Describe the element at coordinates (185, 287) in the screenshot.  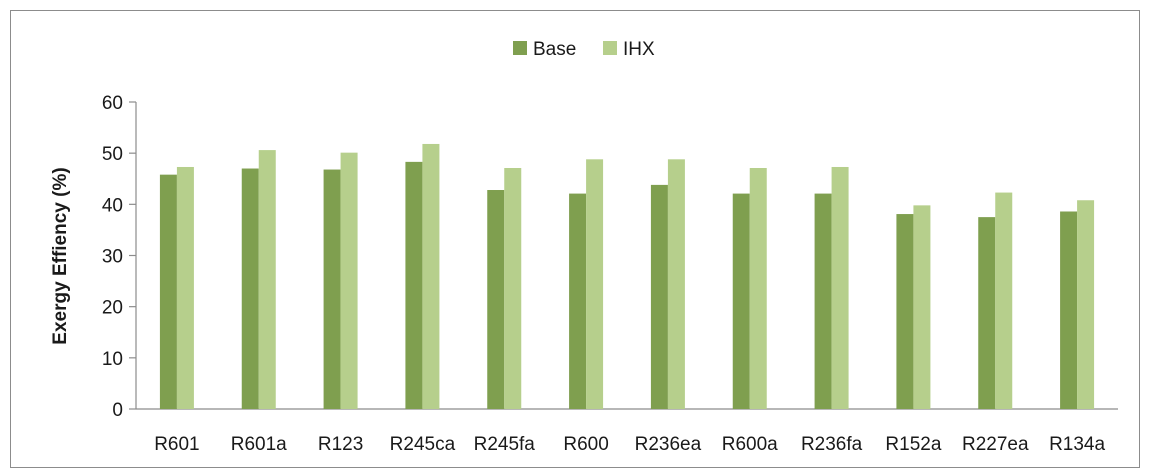
I see `bar-ihx-r601` at that location.